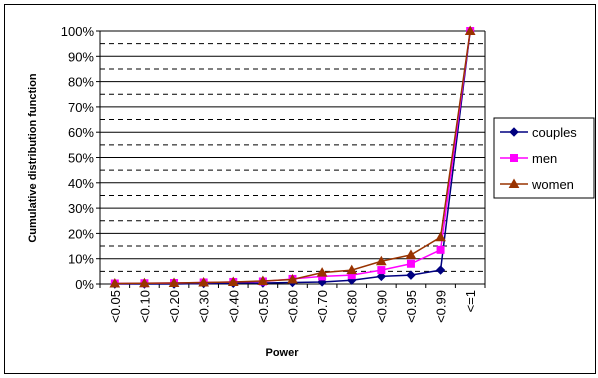 This screenshot has width=598, height=378. I want to click on y-tick-label: 60%, so click(81, 132).